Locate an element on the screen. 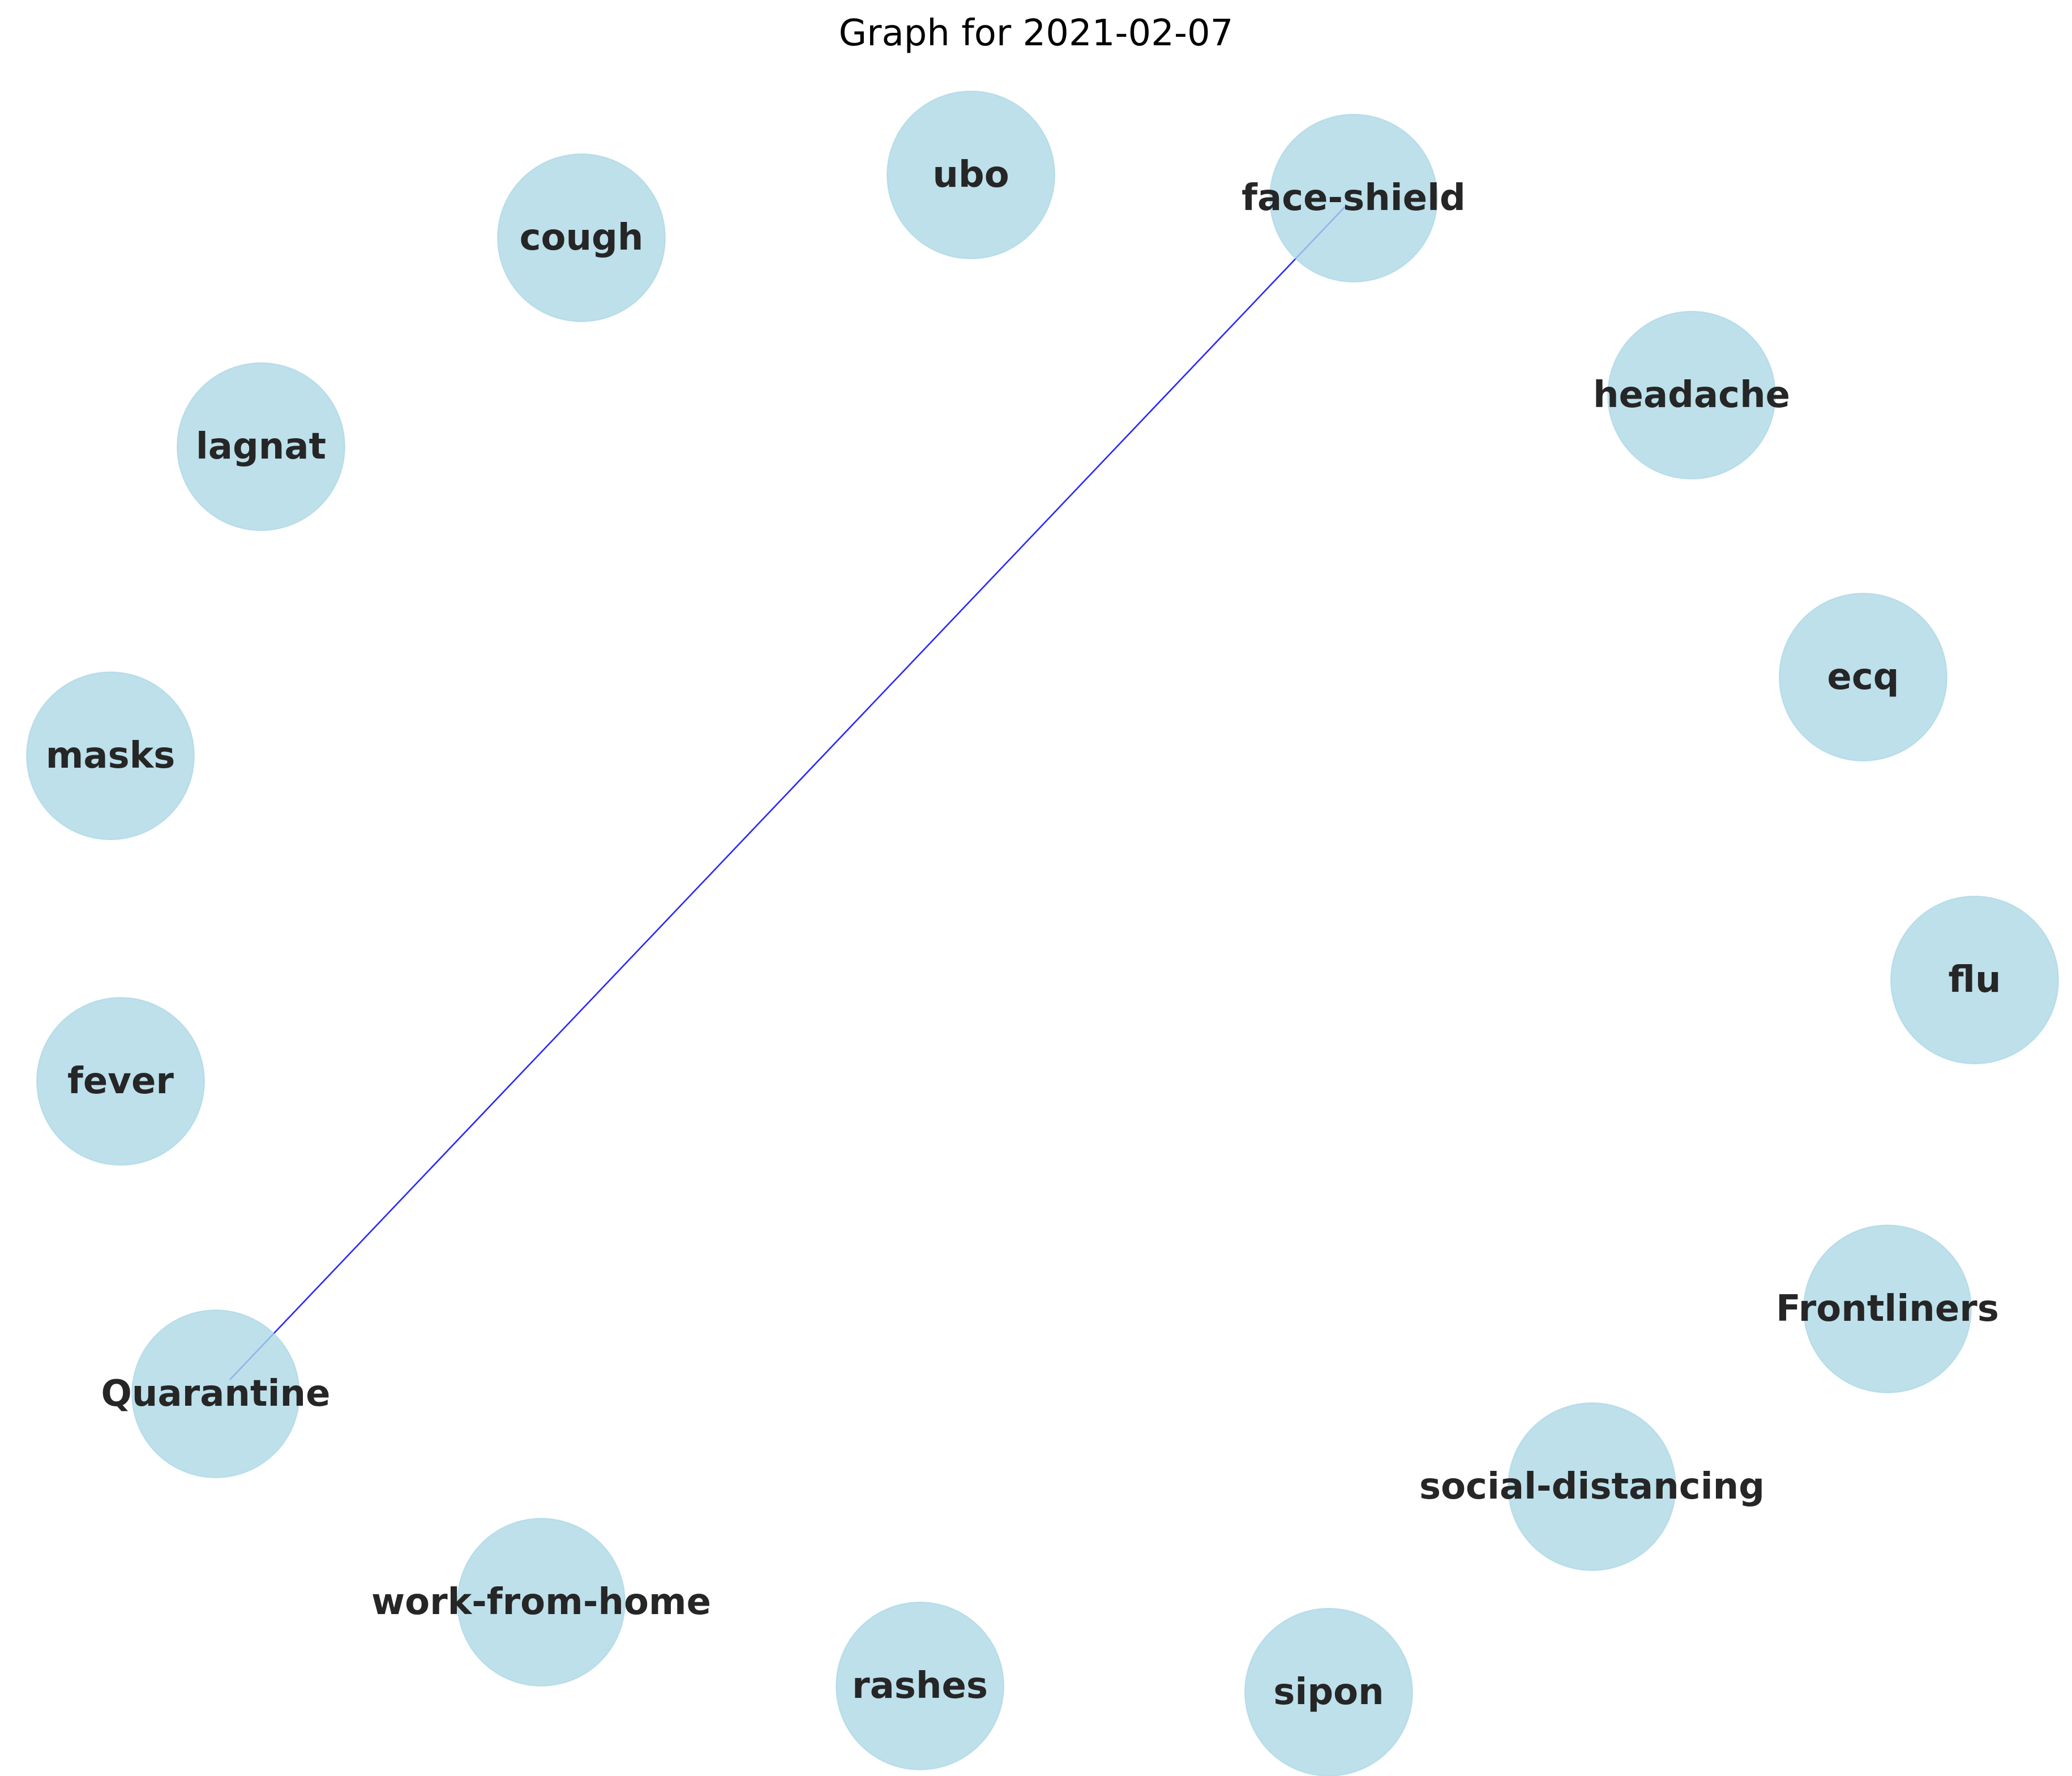 This screenshot has width=2072, height=1776. node-headache: headache is located at coordinates (1691, 396).